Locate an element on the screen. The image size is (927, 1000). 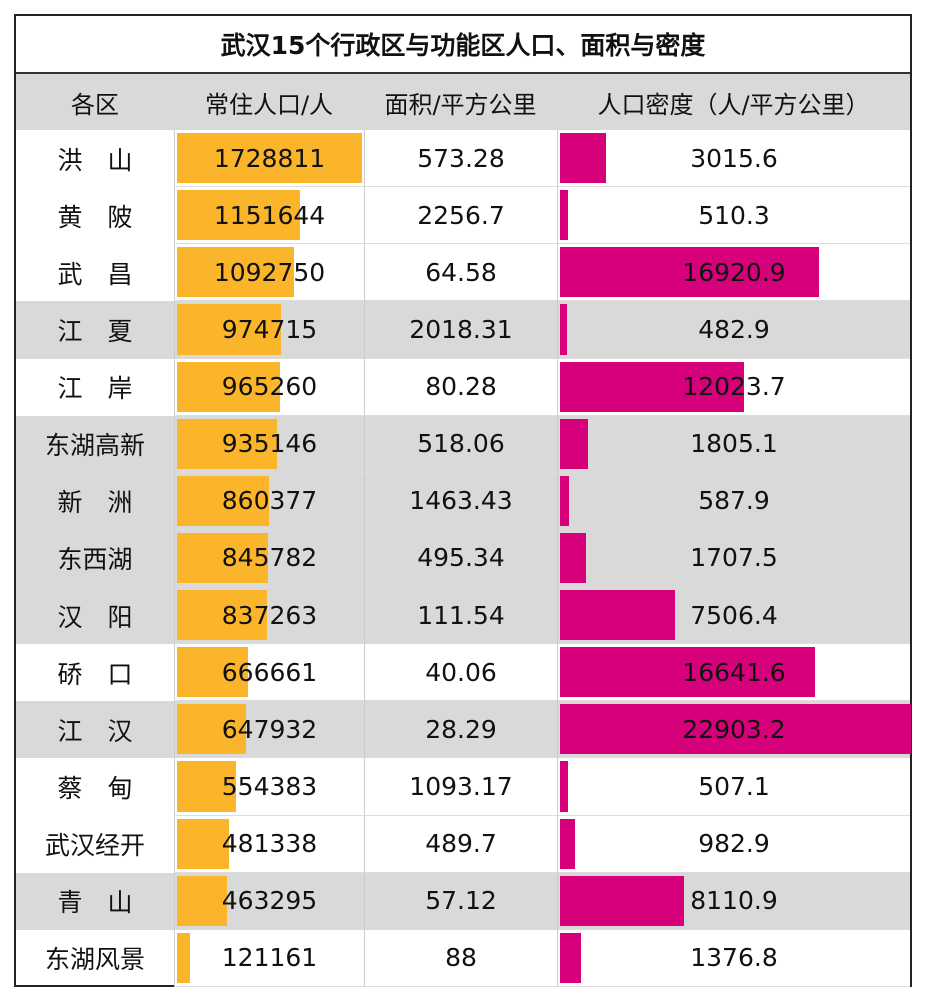
area-cell: 28.29 is located at coordinates (460, 730).